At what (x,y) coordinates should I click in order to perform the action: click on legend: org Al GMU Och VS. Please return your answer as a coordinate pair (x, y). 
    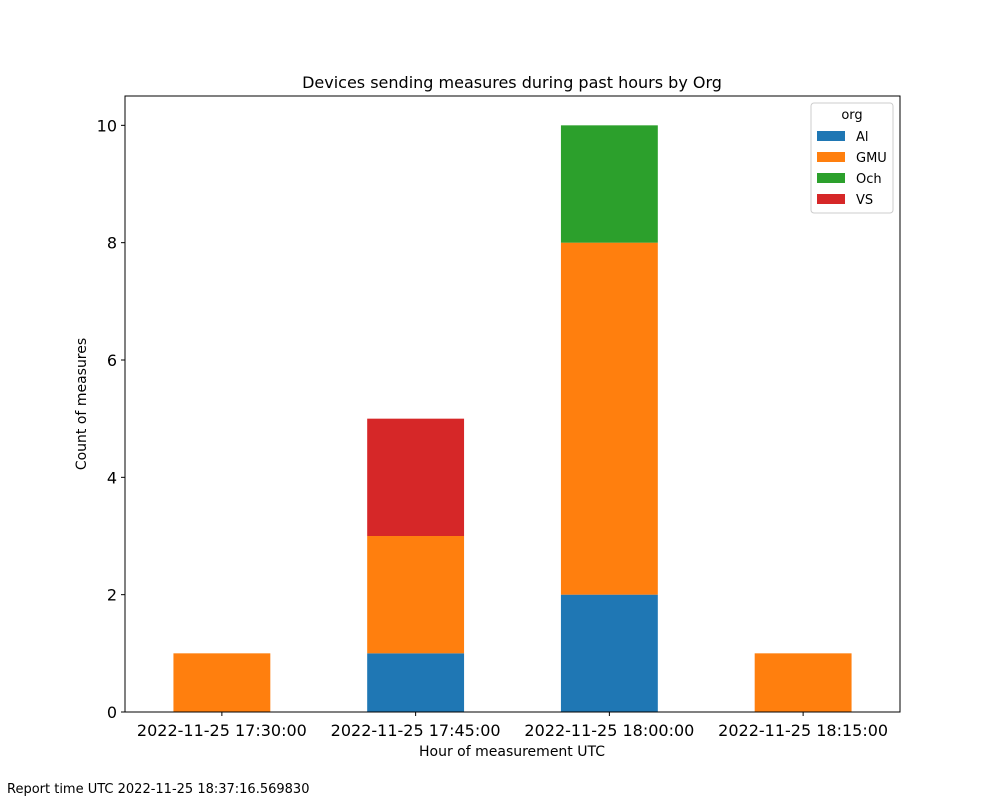
    Looking at the image, I should click on (852, 158).